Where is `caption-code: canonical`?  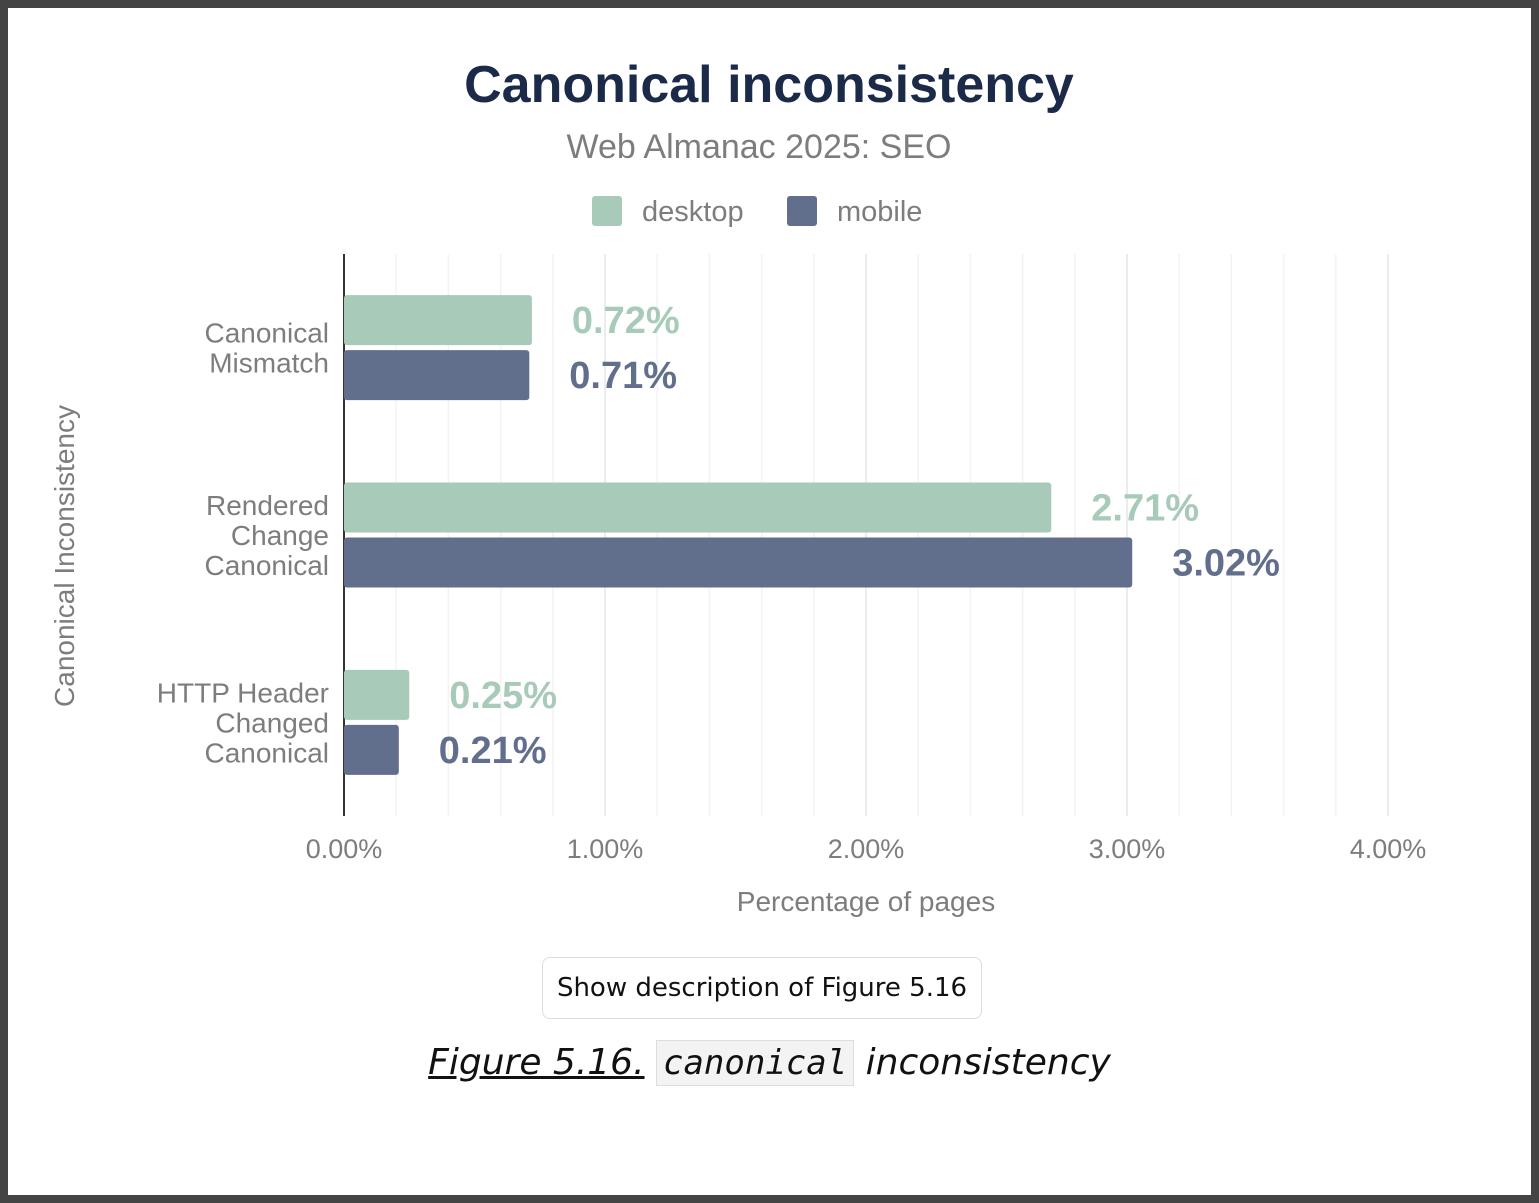 caption-code: canonical is located at coordinates (755, 1063).